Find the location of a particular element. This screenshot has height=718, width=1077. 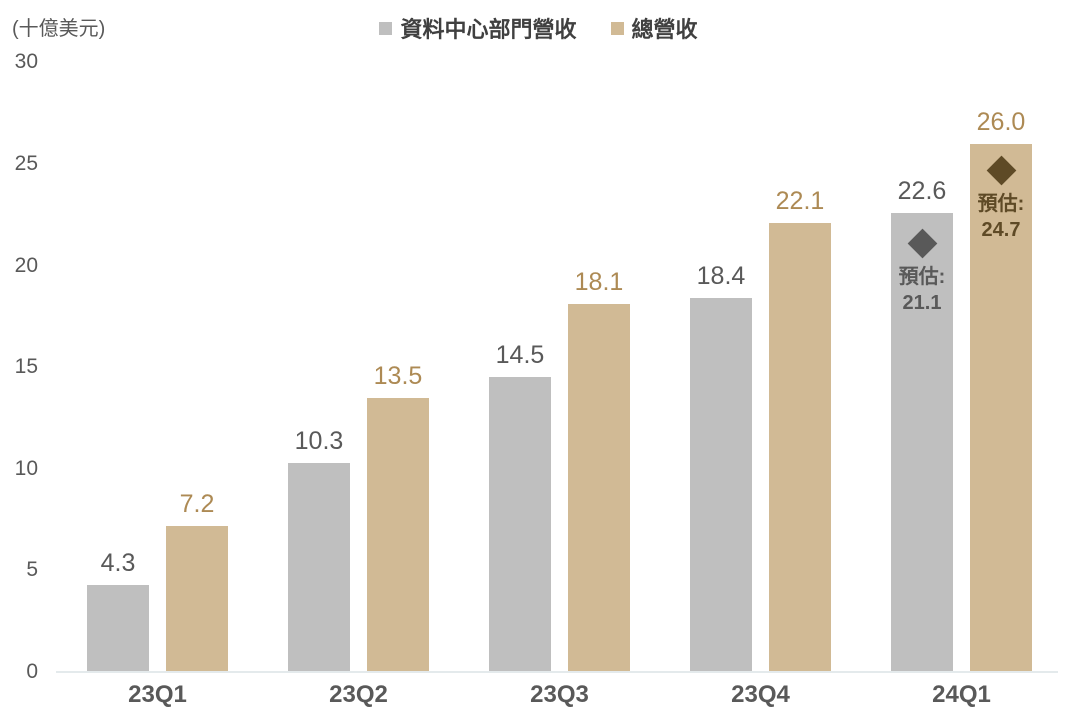

bar-total-revenue-23Q3 is located at coordinates (599, 488).